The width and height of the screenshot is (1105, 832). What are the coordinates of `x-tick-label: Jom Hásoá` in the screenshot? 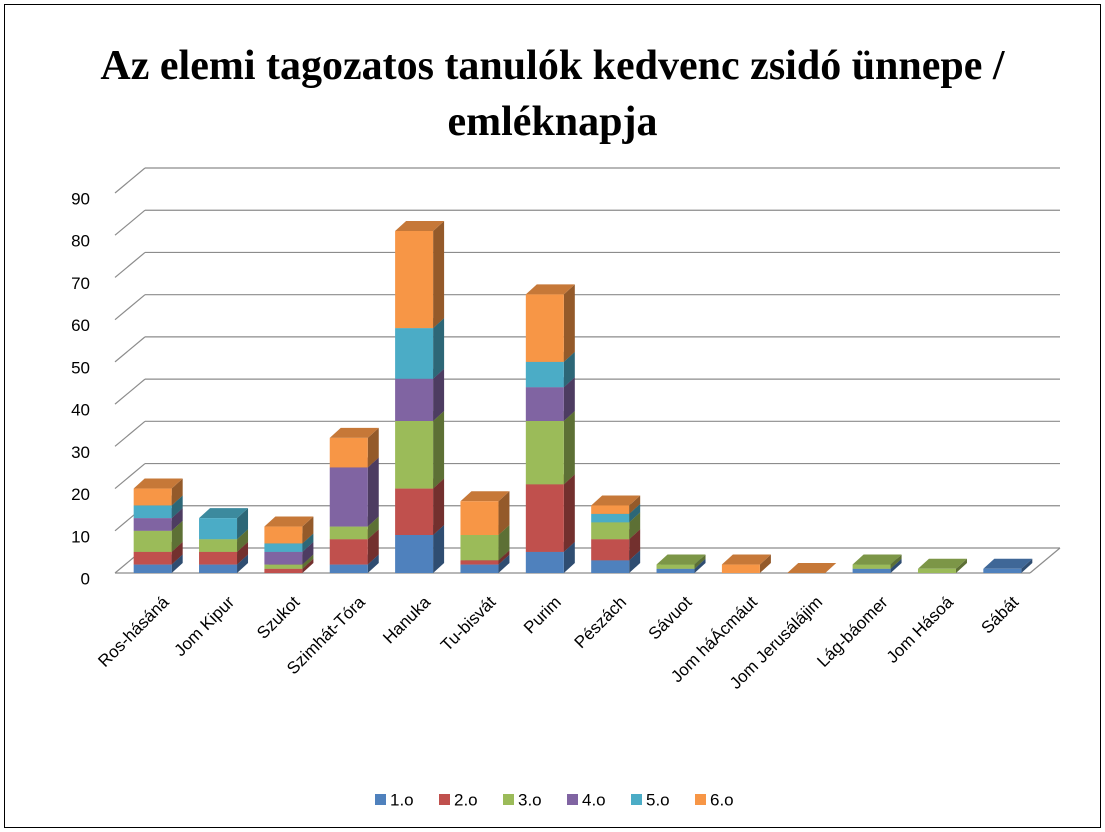 It's located at (920, 629).